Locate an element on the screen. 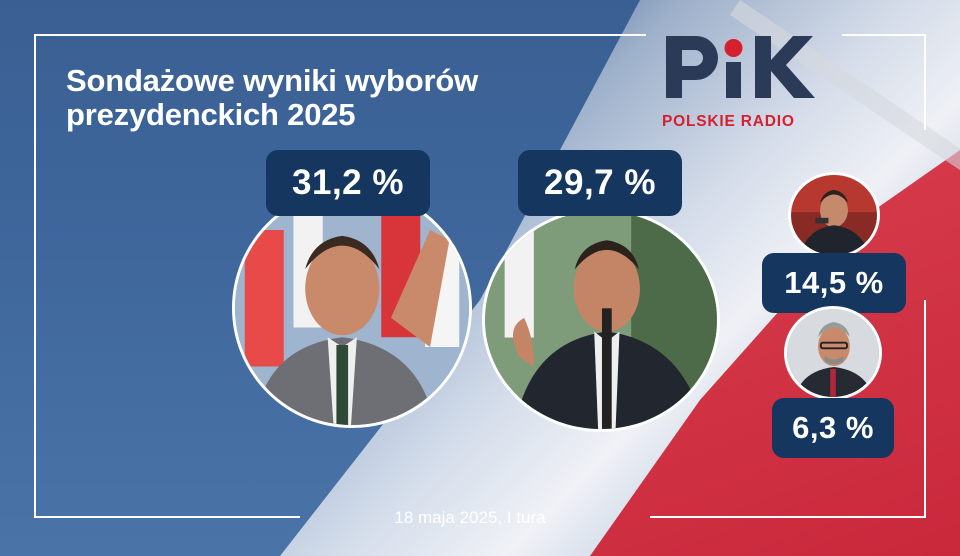  poll-date: 18 maja 2025, I tura is located at coordinates (470, 517).